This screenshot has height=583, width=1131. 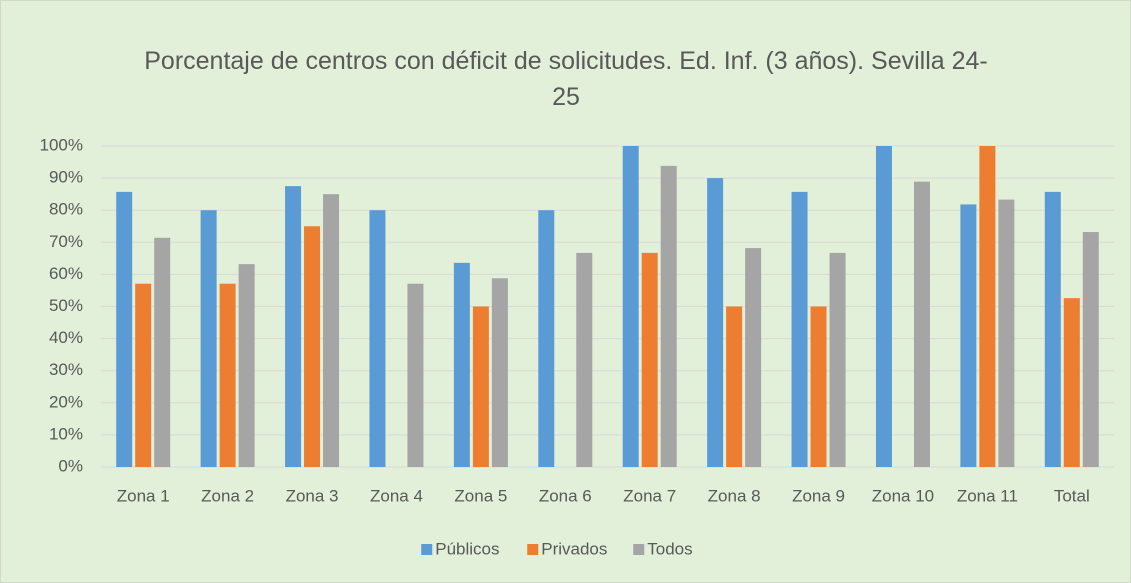 I want to click on legend-label: Privados, so click(x=574, y=548).